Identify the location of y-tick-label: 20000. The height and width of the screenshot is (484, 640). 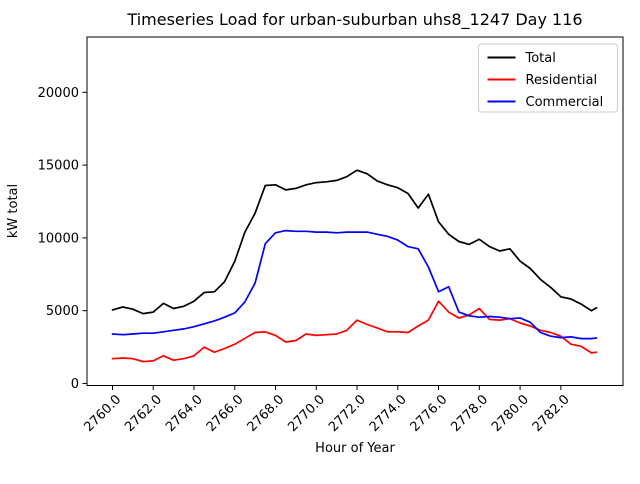
(58, 93).